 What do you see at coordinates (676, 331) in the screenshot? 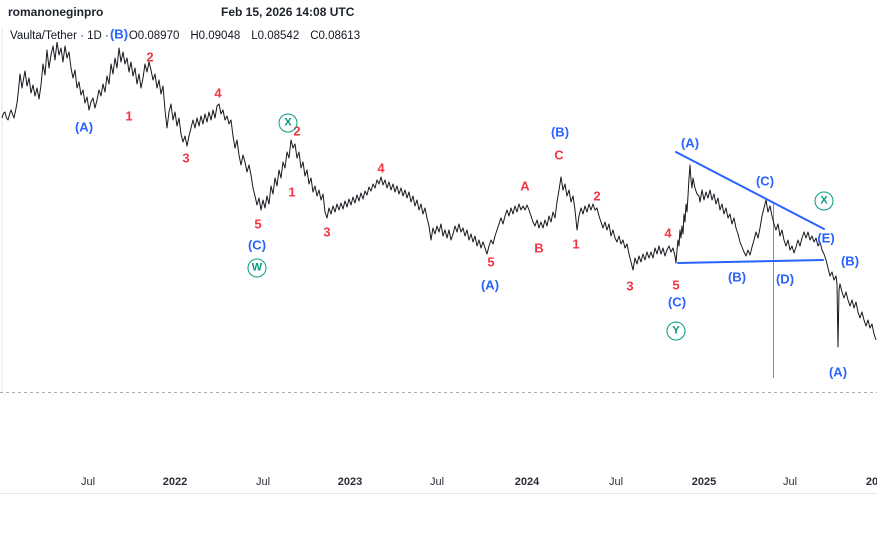
I see `wave-label-circled-Y: Y` at bounding box center [676, 331].